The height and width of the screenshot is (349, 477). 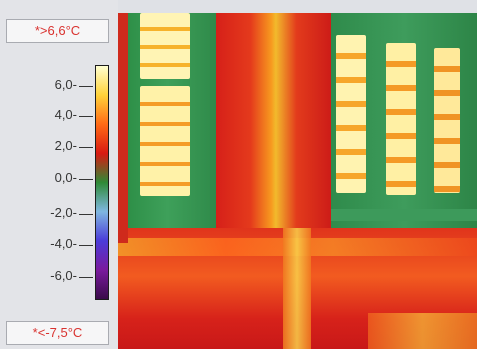 I want to click on thermal-pillar, so click(x=273, y=120).